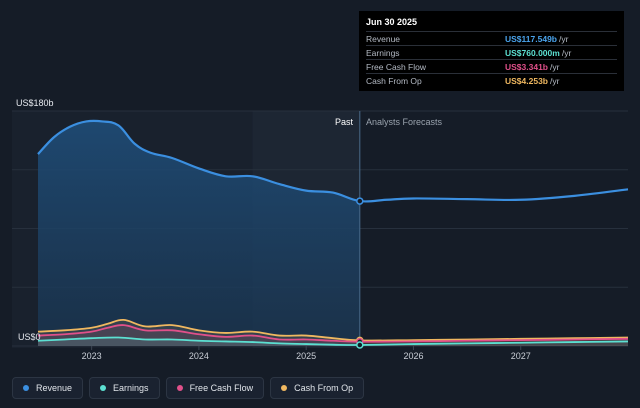 The width and height of the screenshot is (640, 408). I want to click on x-axis: 2023 2024 2025 2026 2027, so click(306, 353).